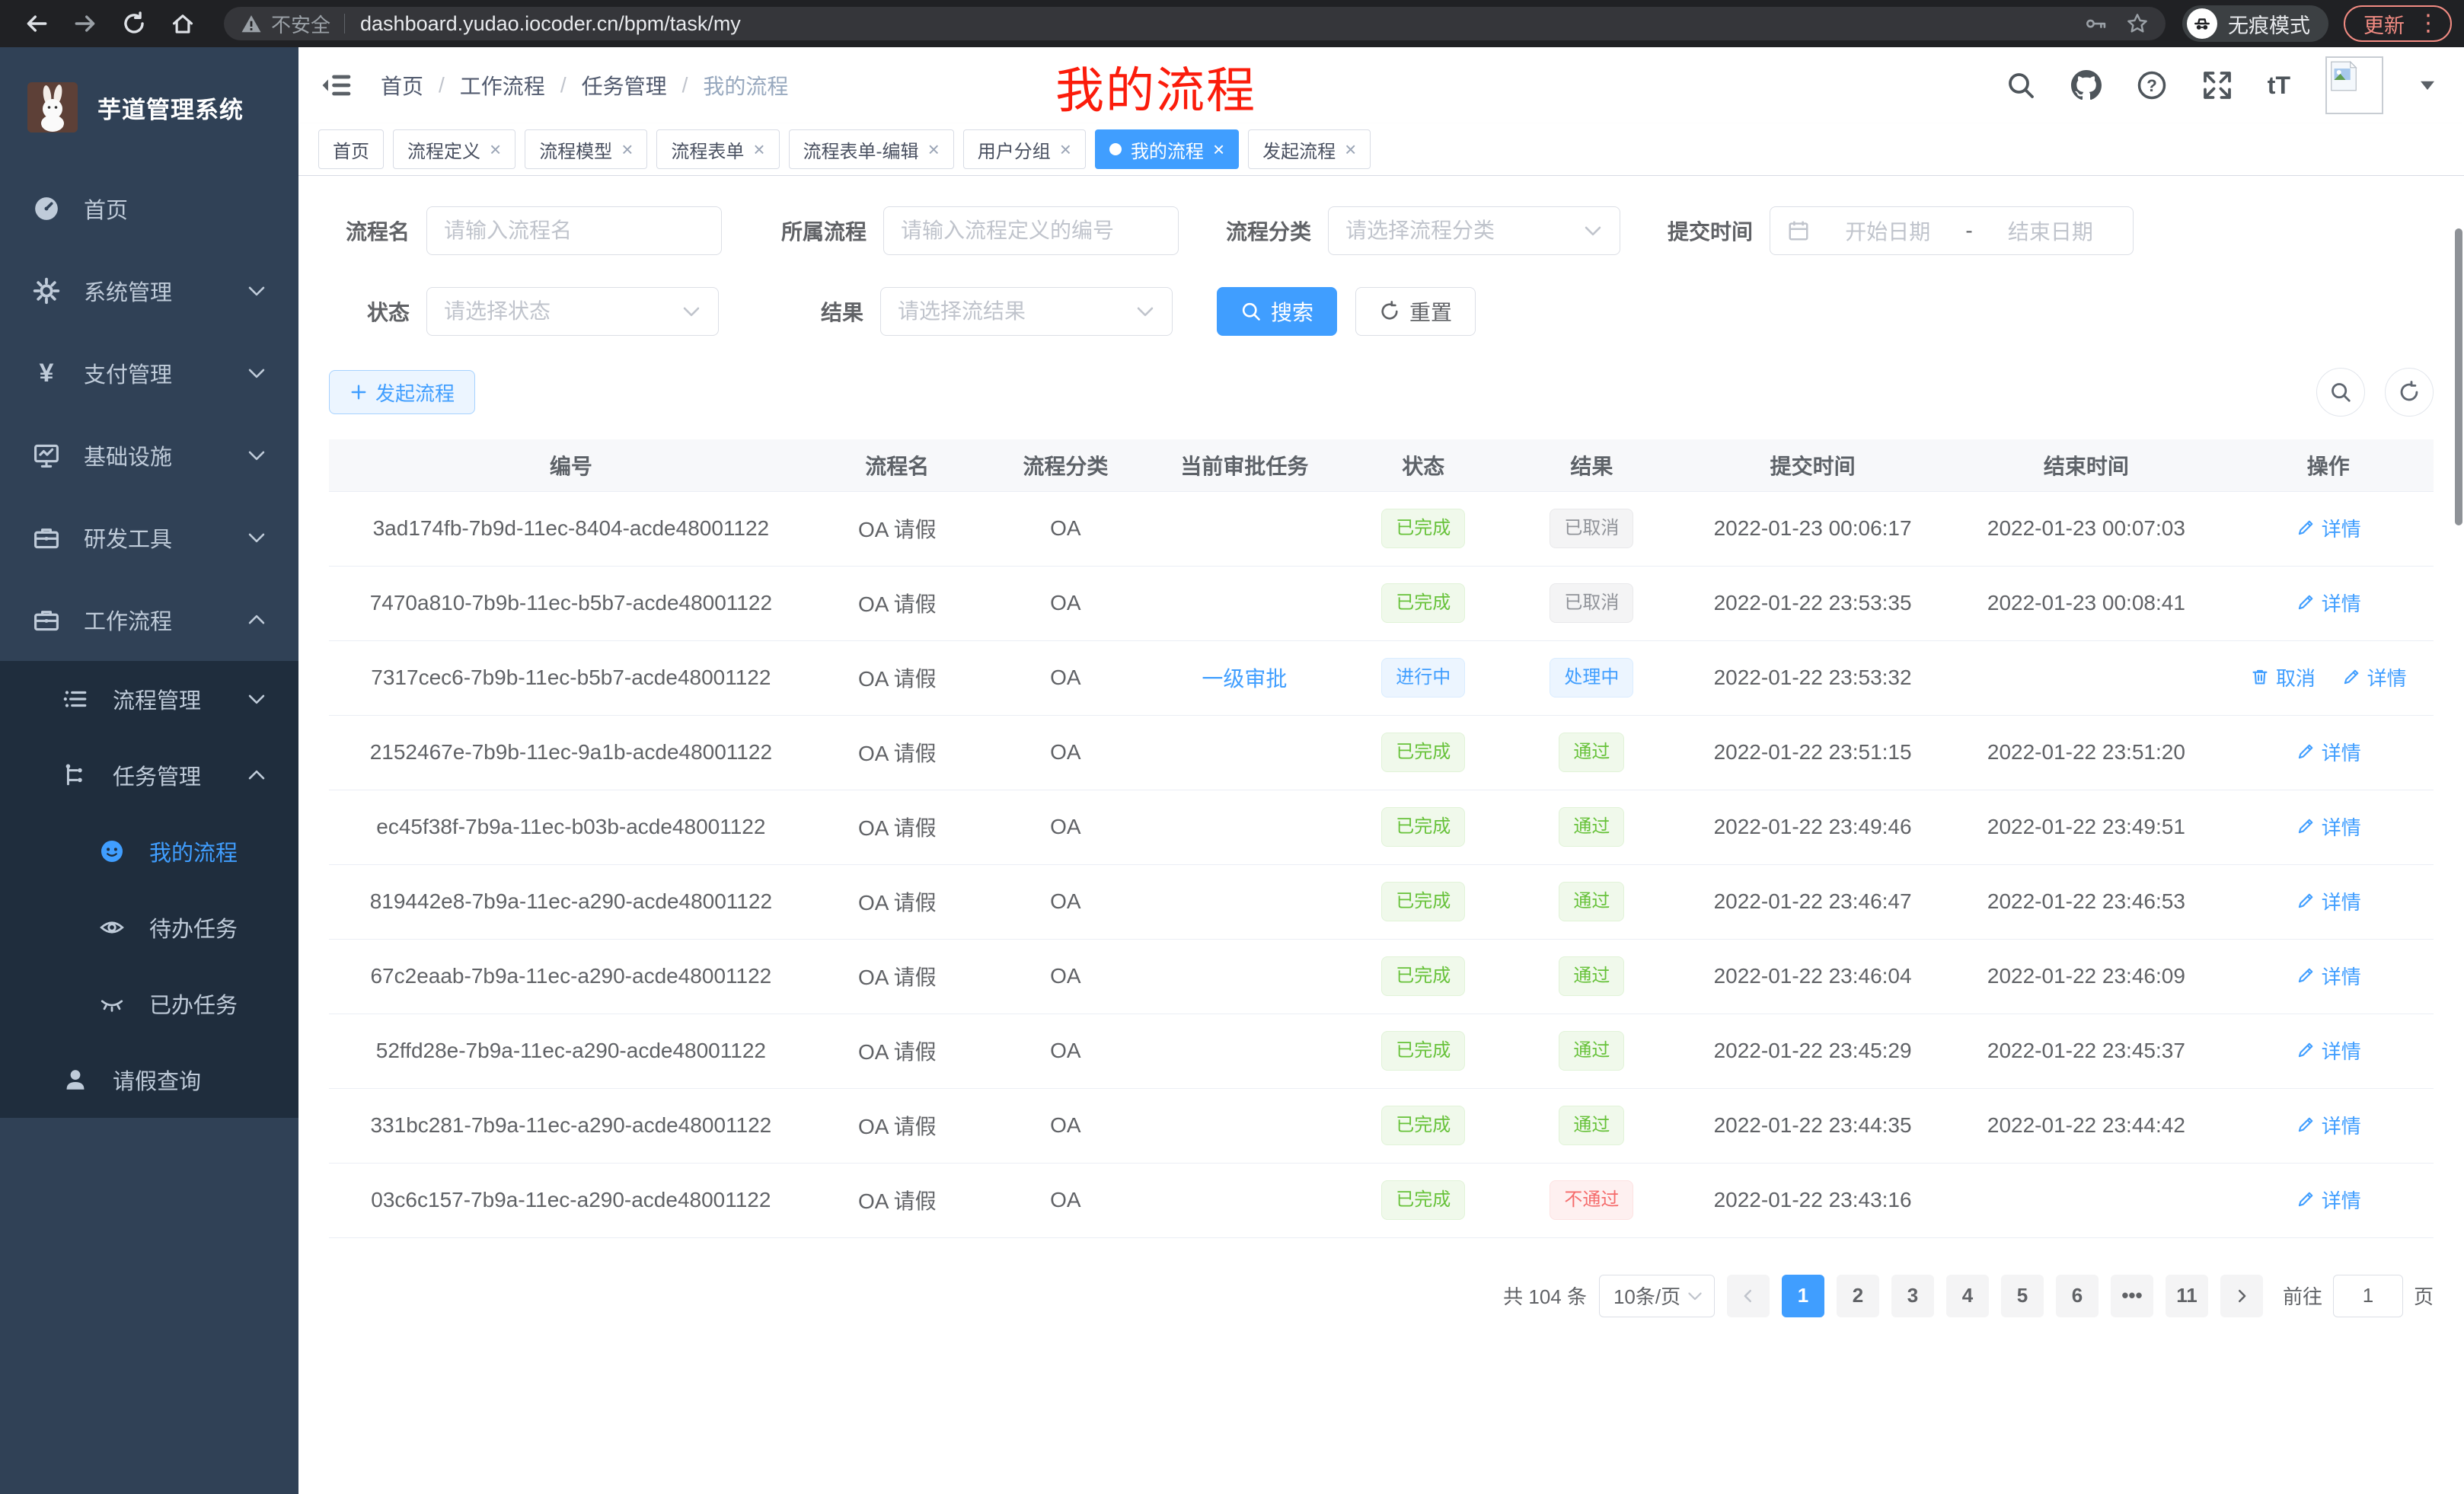 The width and height of the screenshot is (2464, 1494). Describe the element at coordinates (2096, 23) in the screenshot. I see `password-key-icon` at that location.